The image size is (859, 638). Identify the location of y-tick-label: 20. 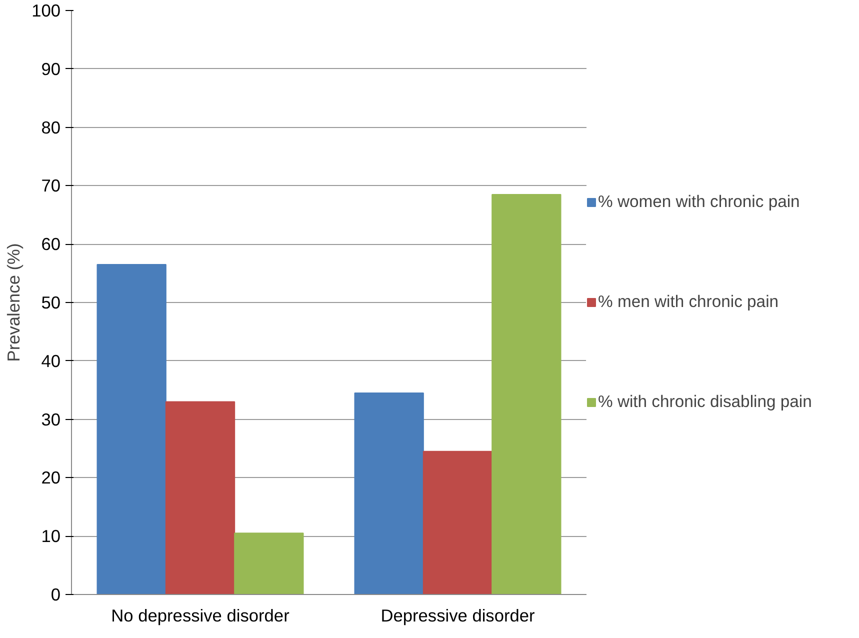
(51, 478).